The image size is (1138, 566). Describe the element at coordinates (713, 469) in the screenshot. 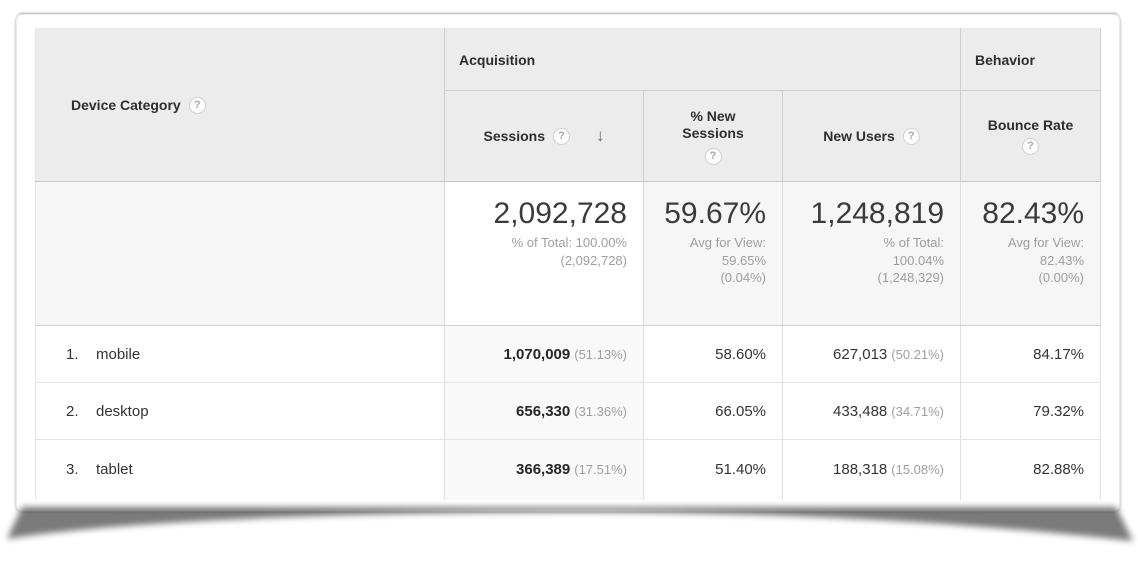

I see `new-sessions-cell: 51.40%` at that location.